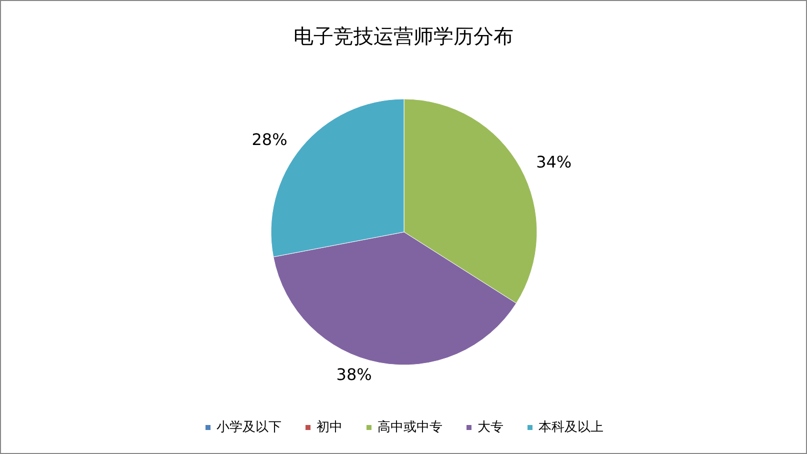  What do you see at coordinates (249, 427) in the screenshot?
I see `legend-label: 小学及以下` at bounding box center [249, 427].